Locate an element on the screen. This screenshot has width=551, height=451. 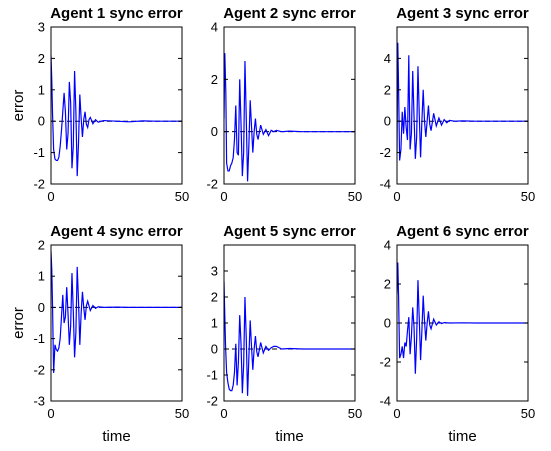
subplot-title: Agent 5 sync error is located at coordinates (289, 231).